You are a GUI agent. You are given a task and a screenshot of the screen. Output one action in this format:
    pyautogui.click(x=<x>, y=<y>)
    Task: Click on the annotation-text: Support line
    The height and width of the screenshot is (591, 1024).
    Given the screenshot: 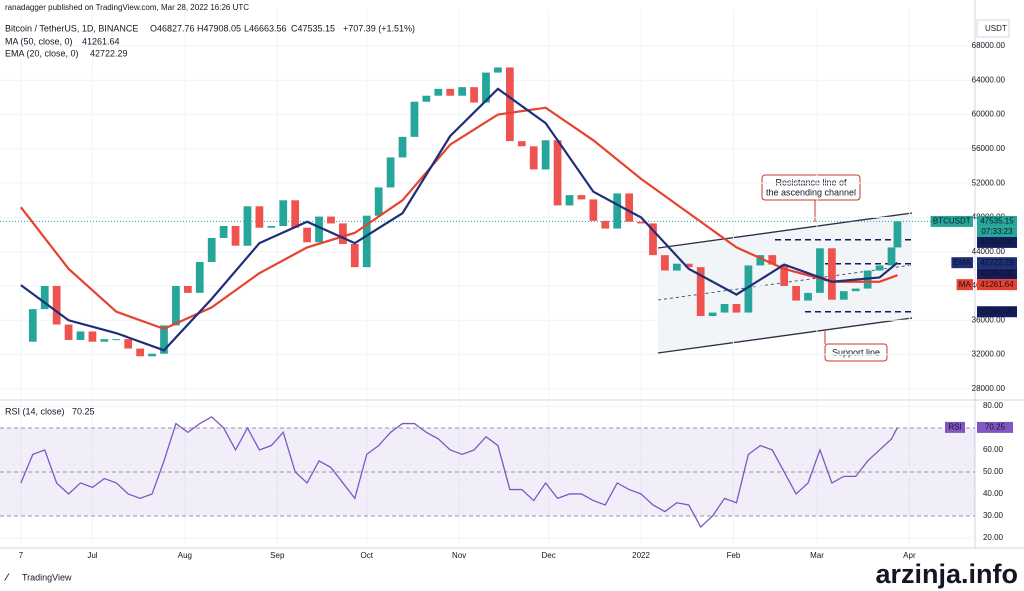 What is the action you would take?
    pyautogui.click(x=856, y=352)
    